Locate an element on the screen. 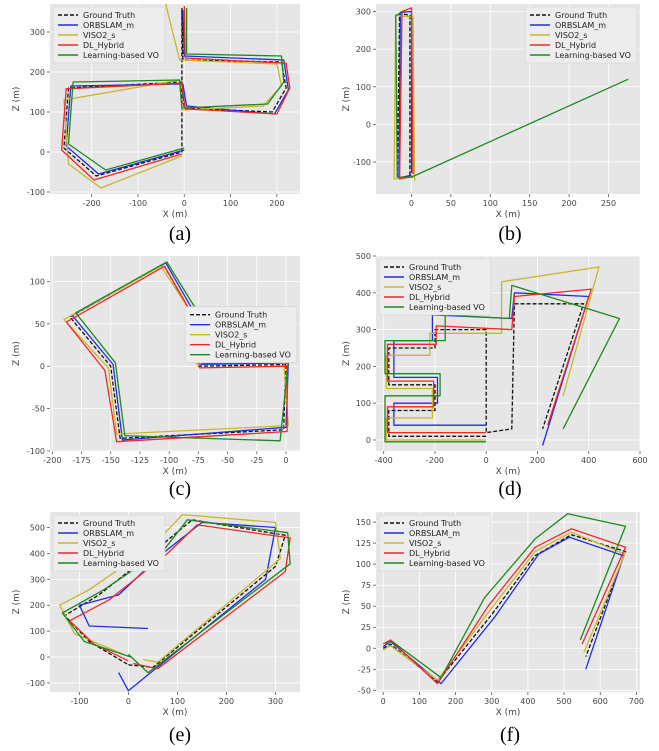  y-tick-label: -25 is located at coordinates (364, 669).